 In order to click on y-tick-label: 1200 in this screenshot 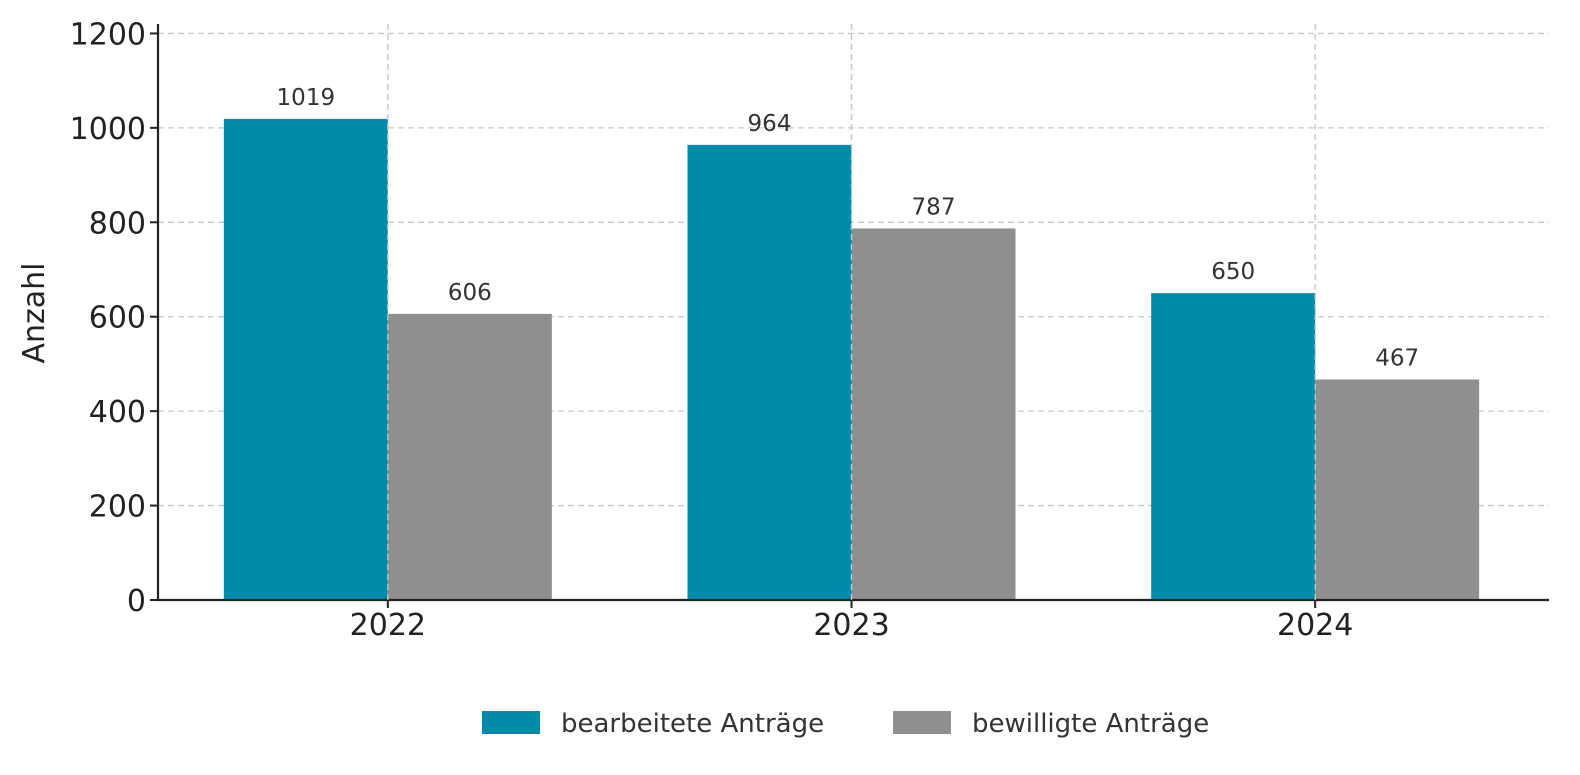, I will do `click(108, 34)`.